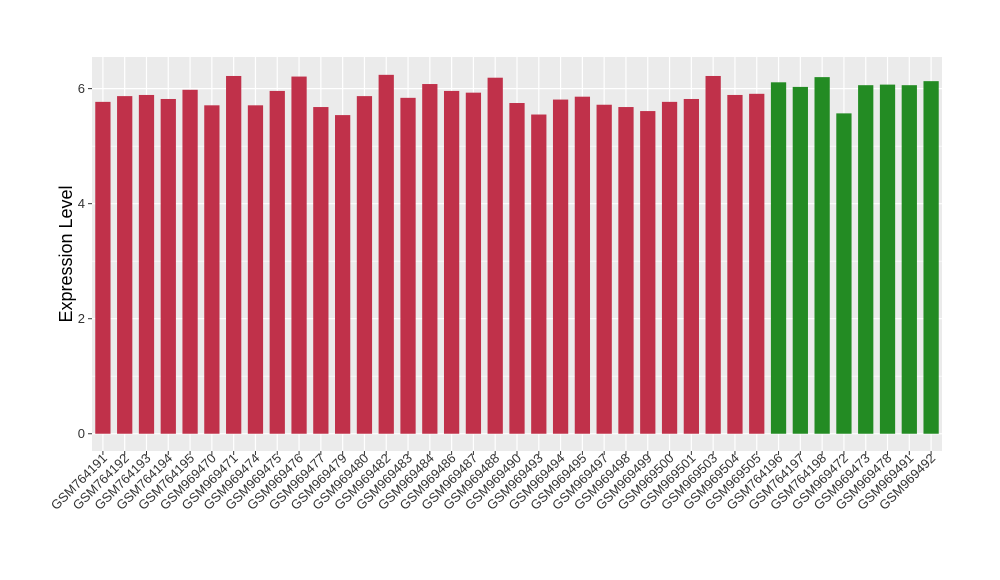 The image size is (1000, 580). I want to click on bar-GSM969476, so click(299, 255).